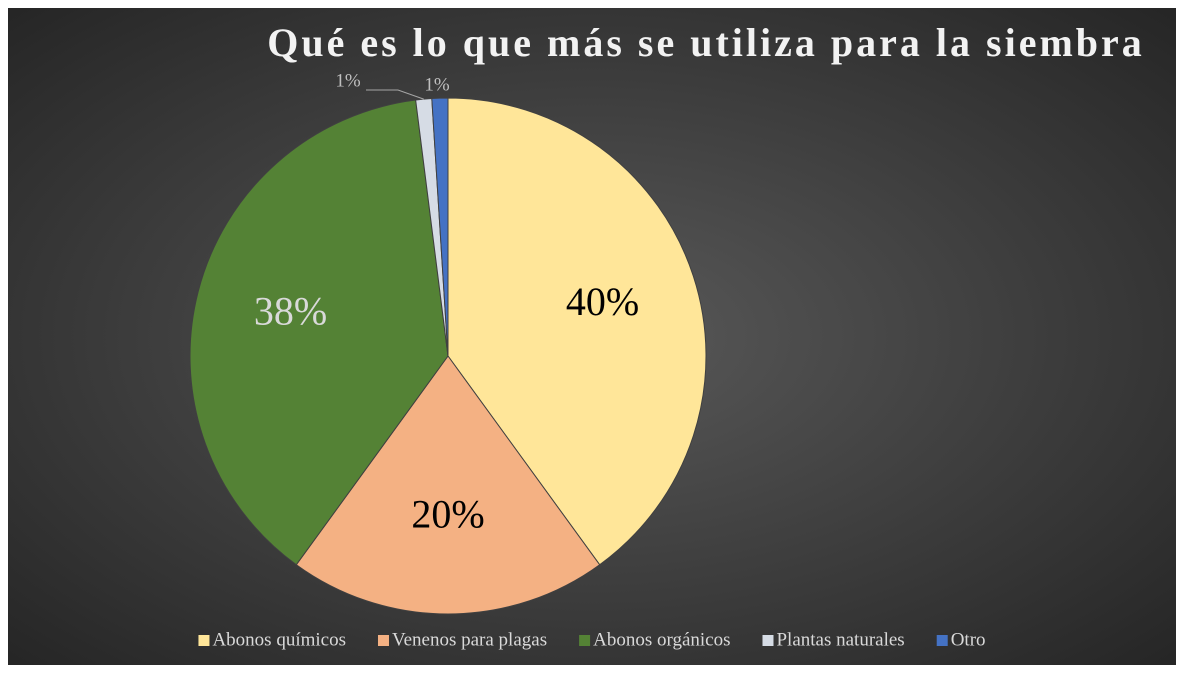 Image resolution: width=1184 pixels, height=673 pixels. What do you see at coordinates (840, 639) in the screenshot?
I see `legend-label: Plantas naturales` at bounding box center [840, 639].